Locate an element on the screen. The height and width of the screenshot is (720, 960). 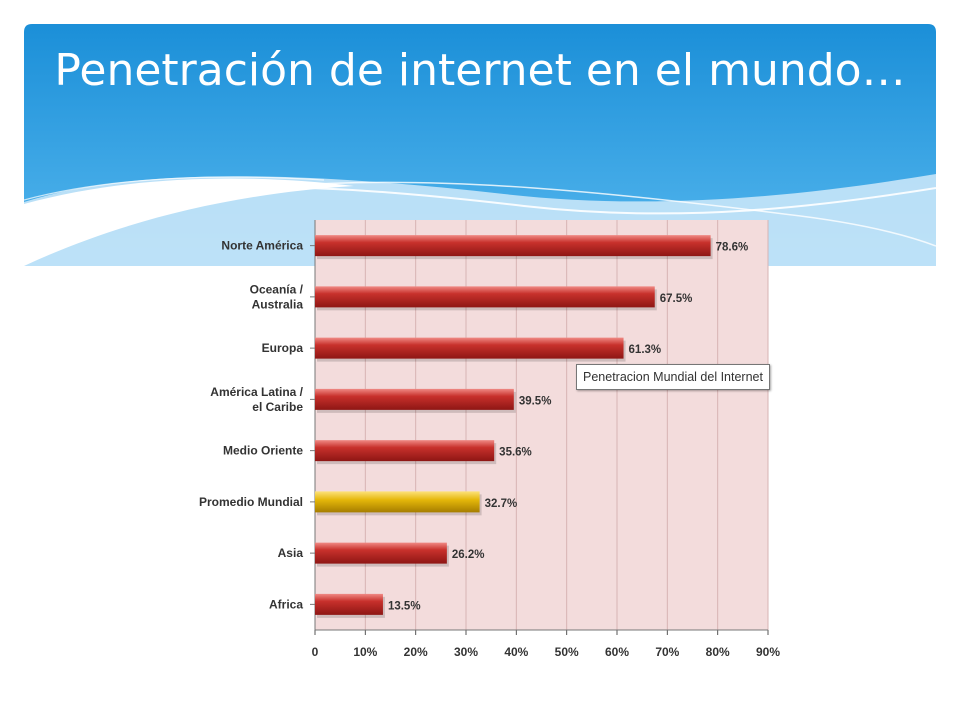
category-label: Asia is located at coordinates (291, 553).